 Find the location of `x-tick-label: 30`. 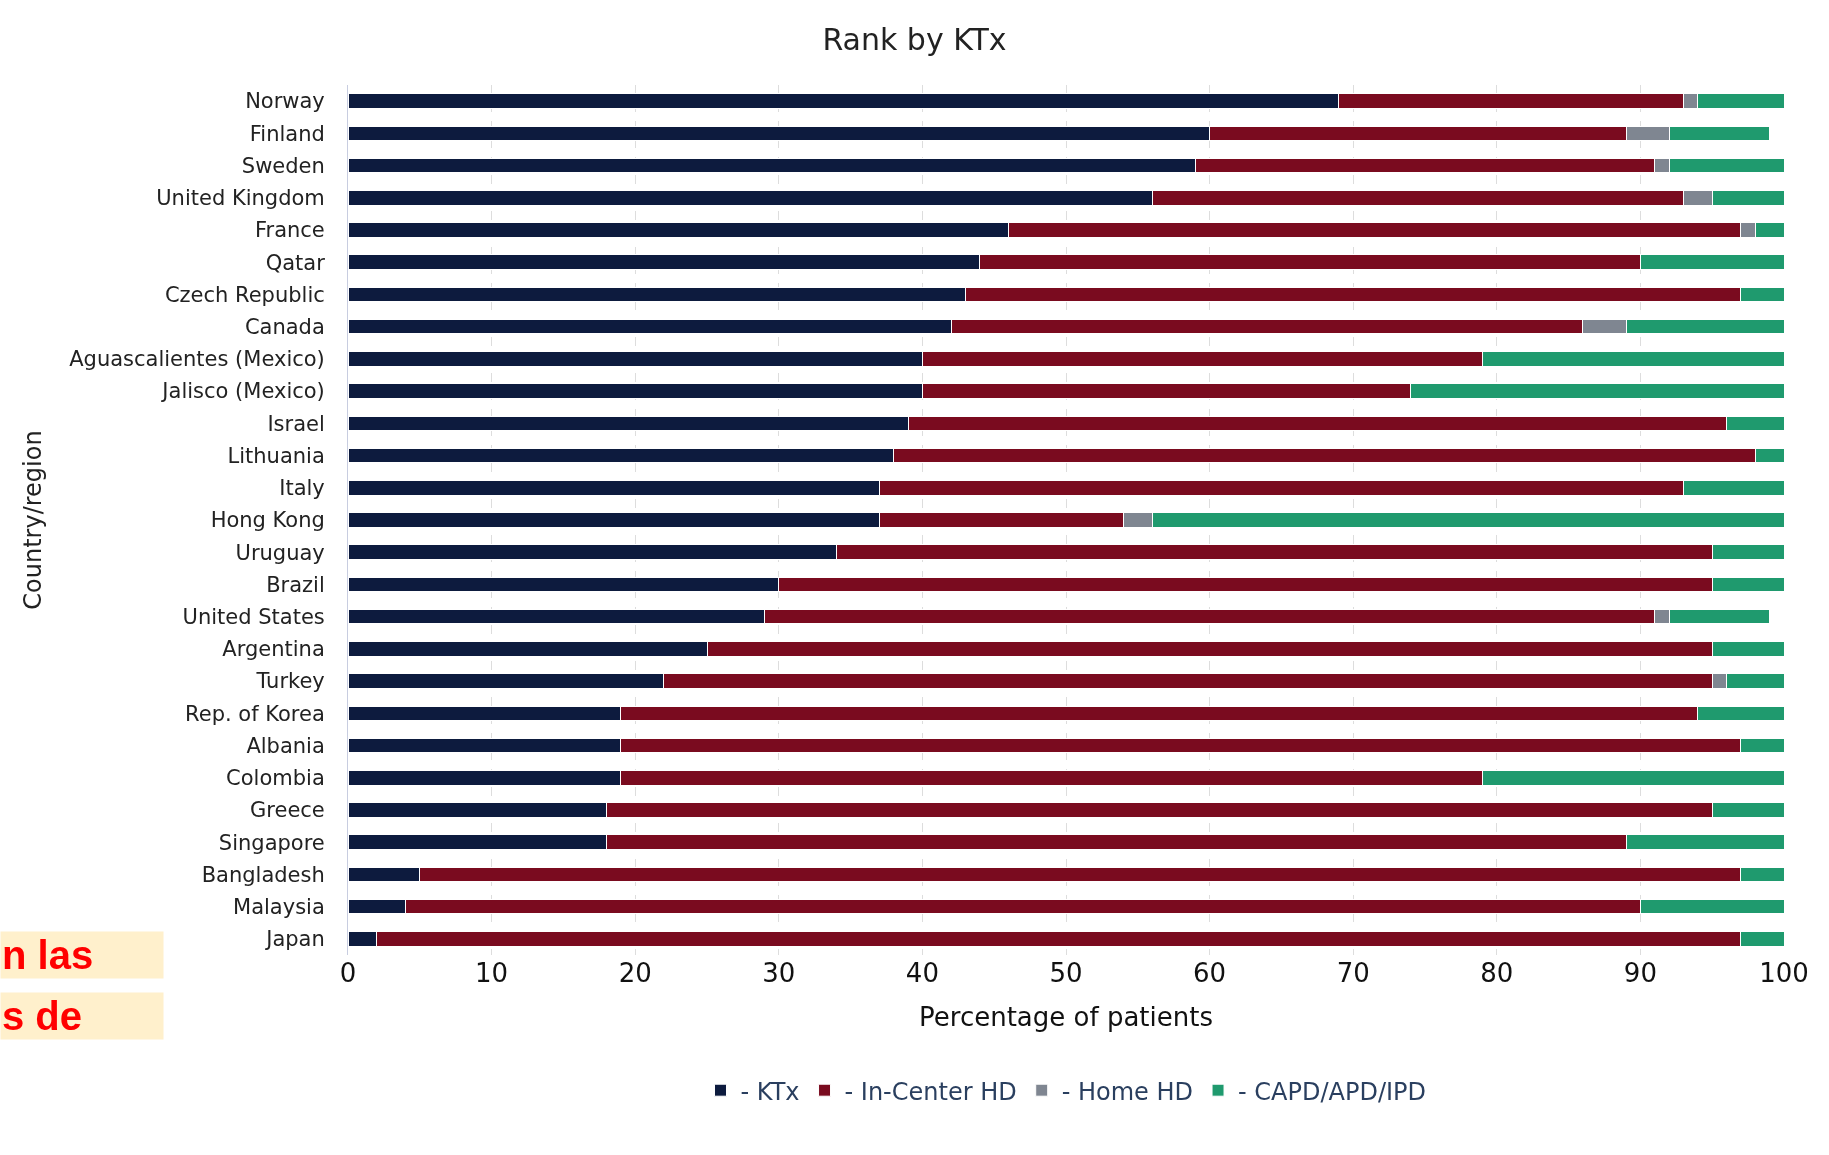

x-tick-label: 30 is located at coordinates (779, 973).